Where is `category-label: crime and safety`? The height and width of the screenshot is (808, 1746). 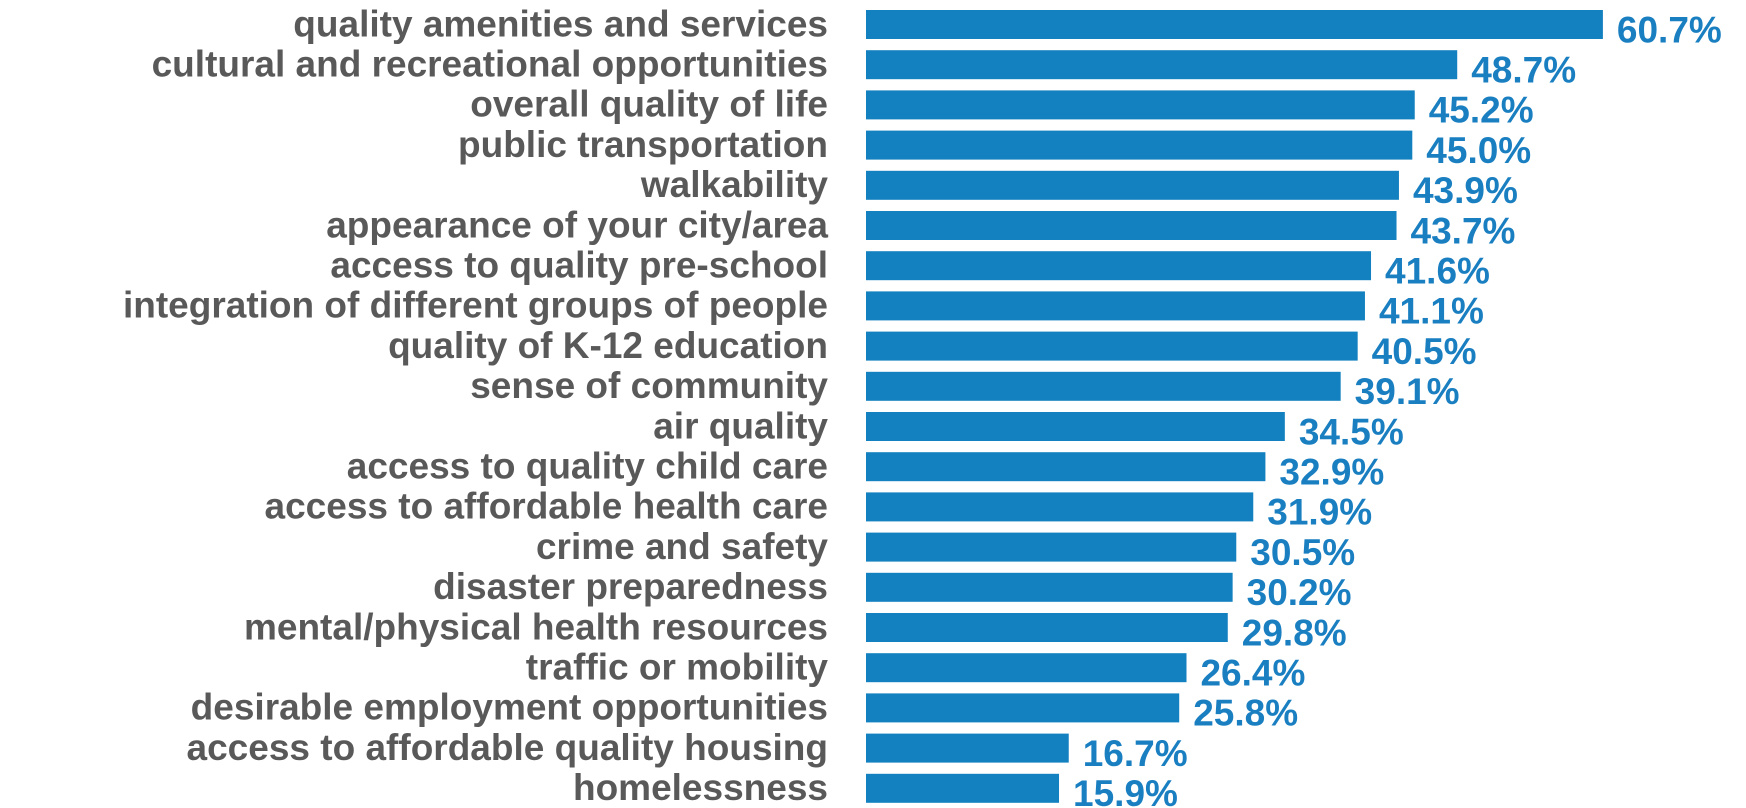 category-label: crime and safety is located at coordinates (682, 546).